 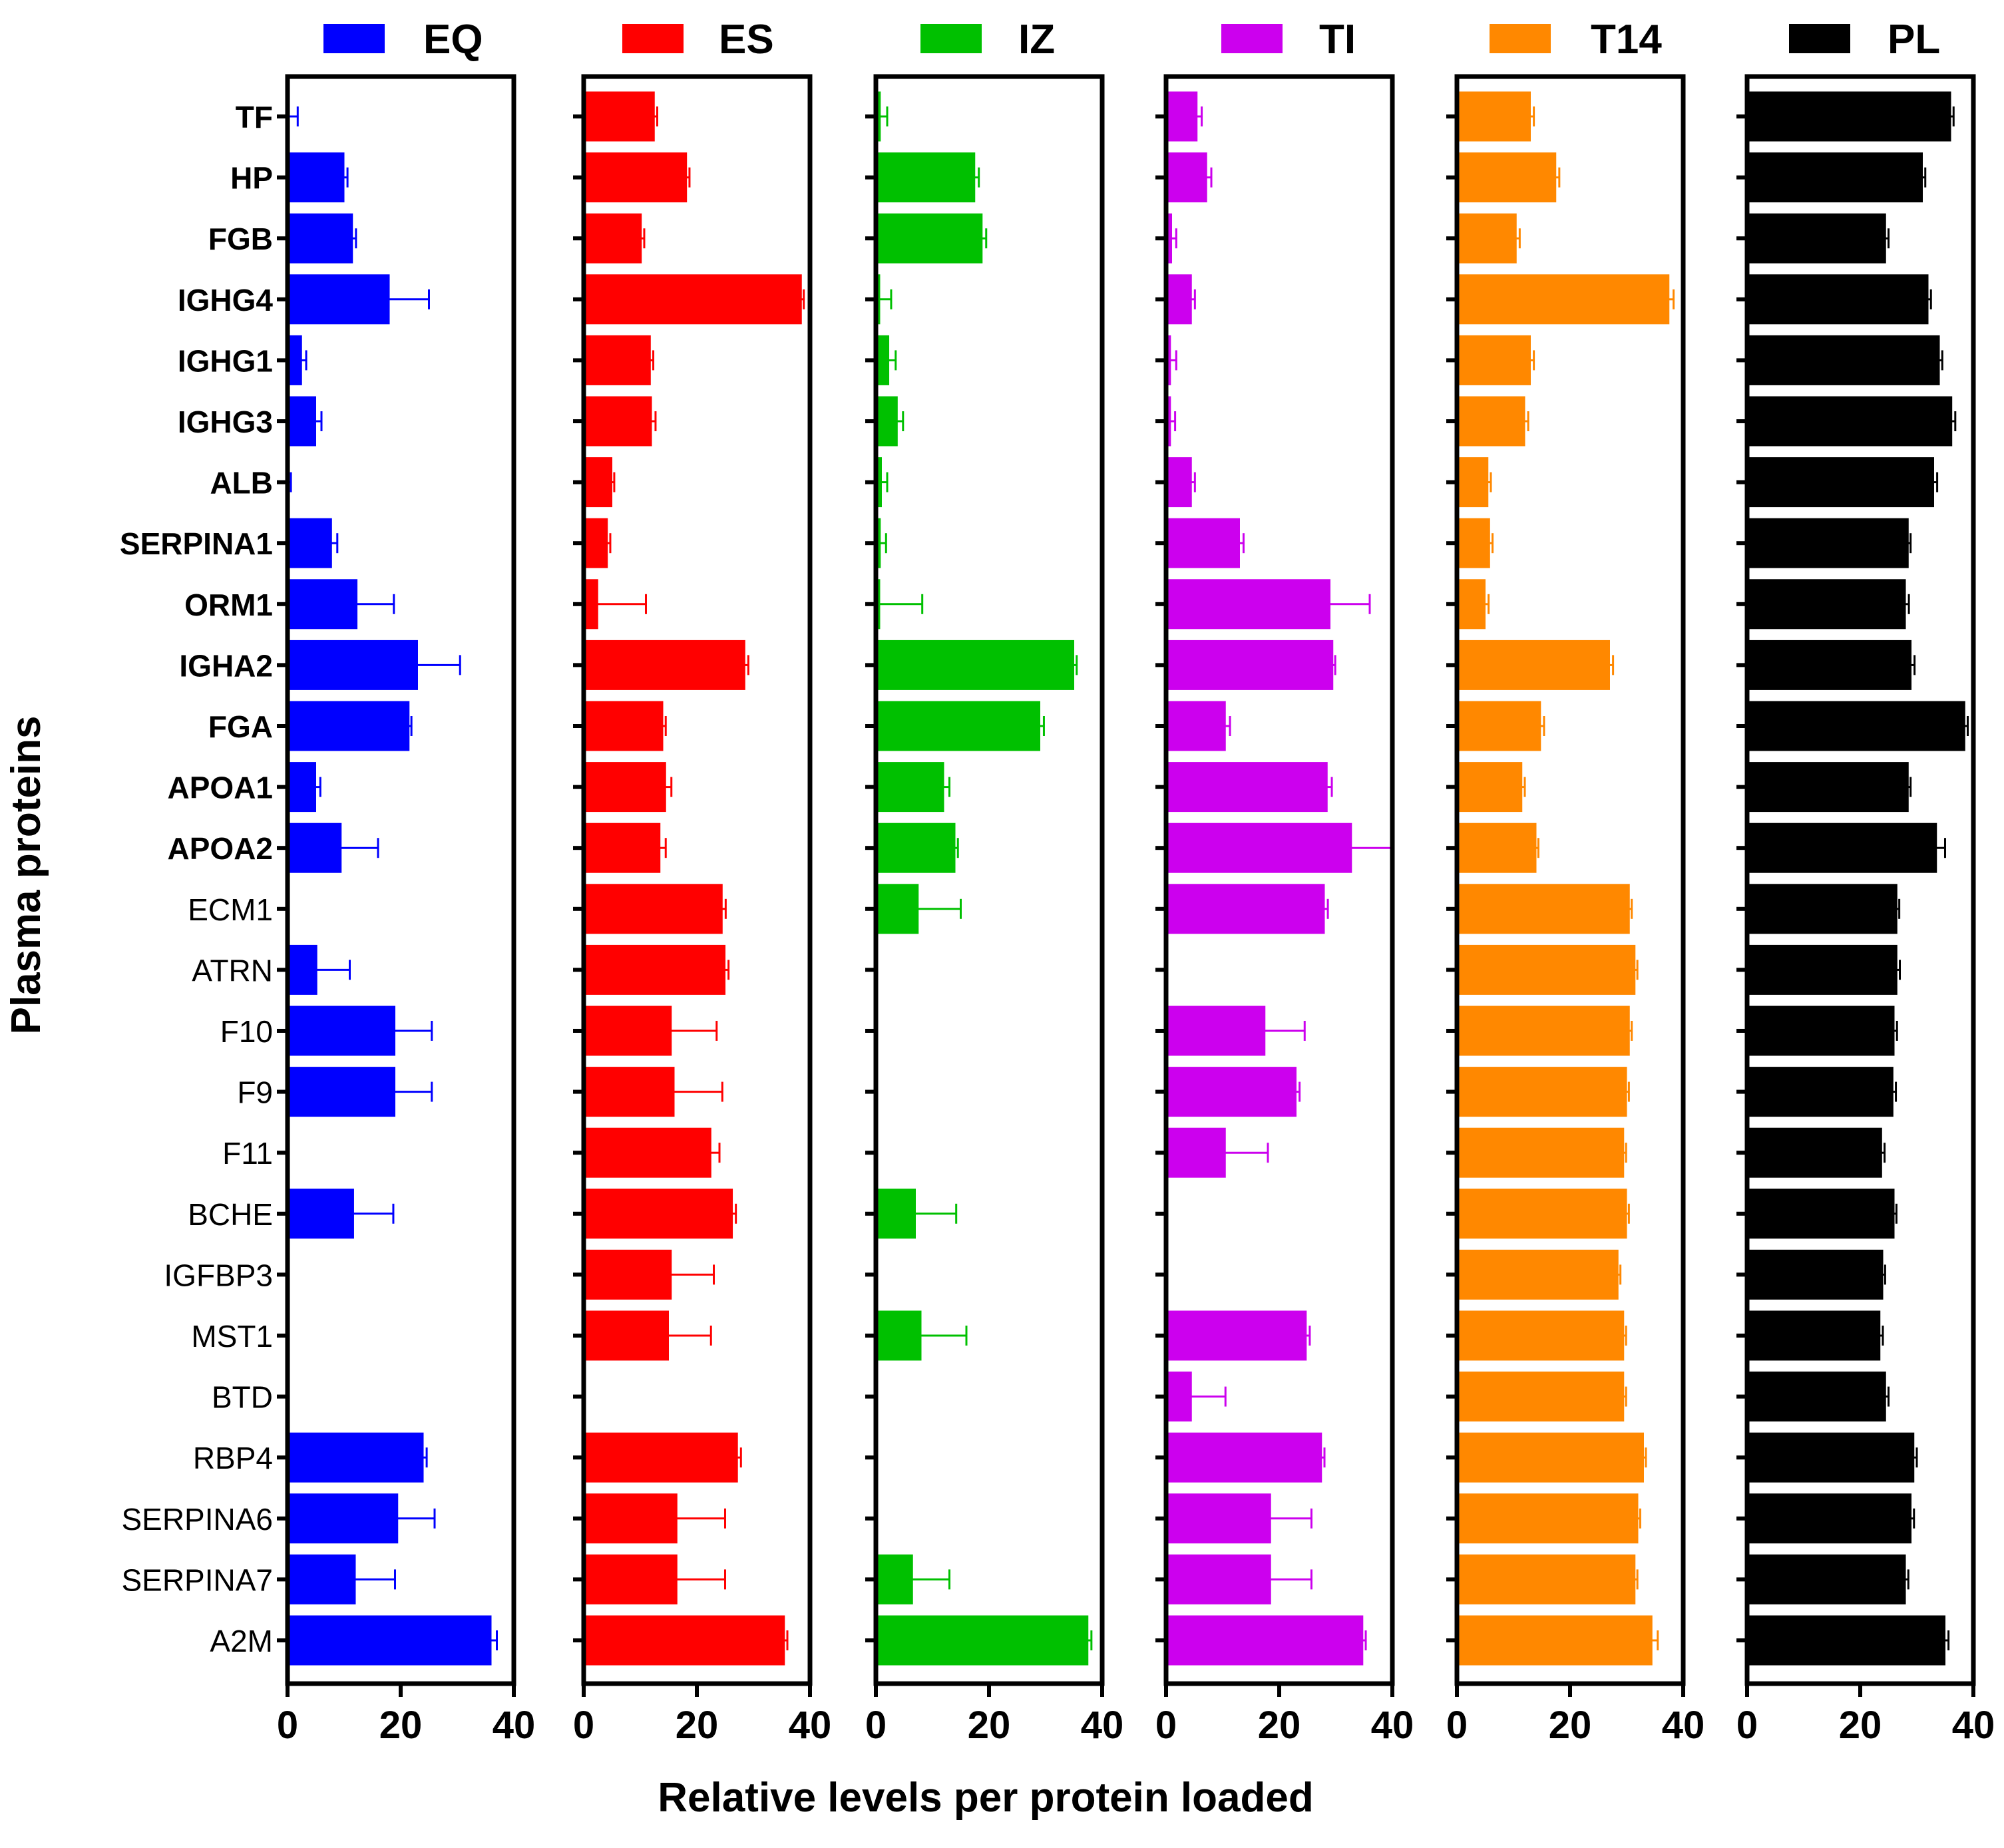 I want to click on bar-t14-bche, so click(x=1541, y=1214).